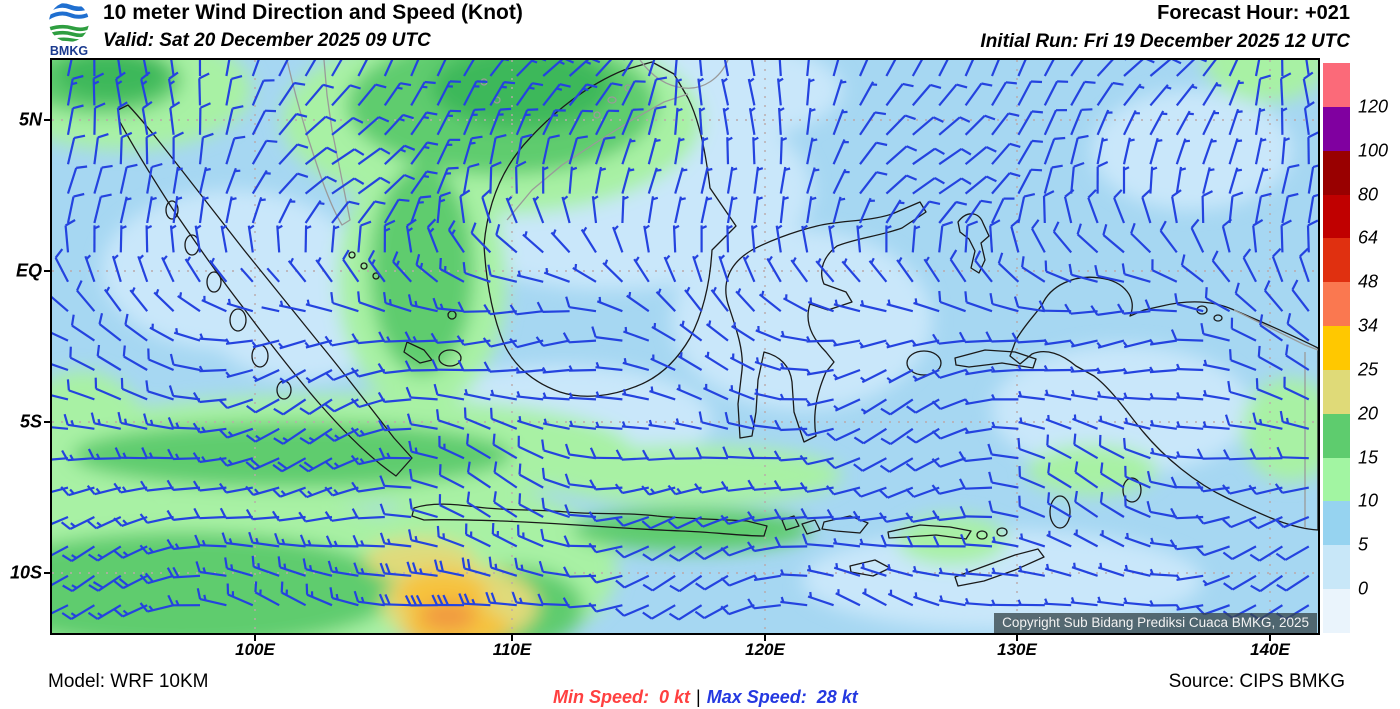 This screenshot has width=1400, height=709. I want to click on lat-label-5S: 5S, so click(30, 421).